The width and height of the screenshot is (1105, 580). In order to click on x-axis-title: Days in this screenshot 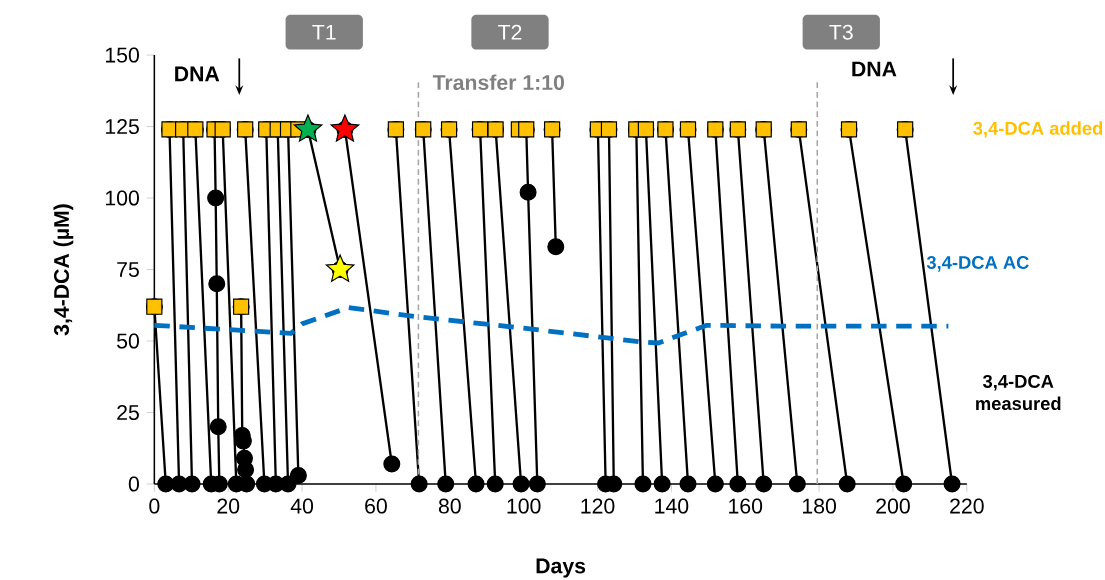, I will do `click(561, 568)`.